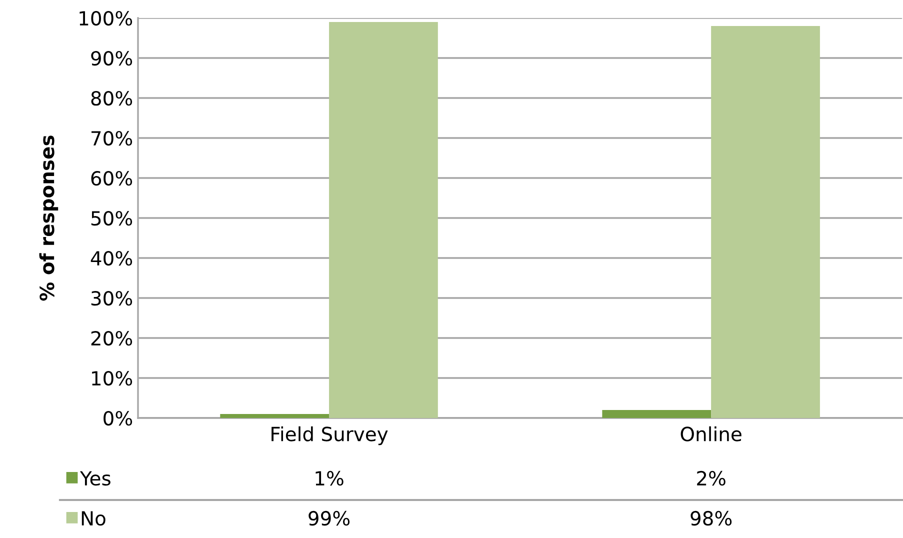  I want to click on y-tick-label: 60%, so click(111, 178).